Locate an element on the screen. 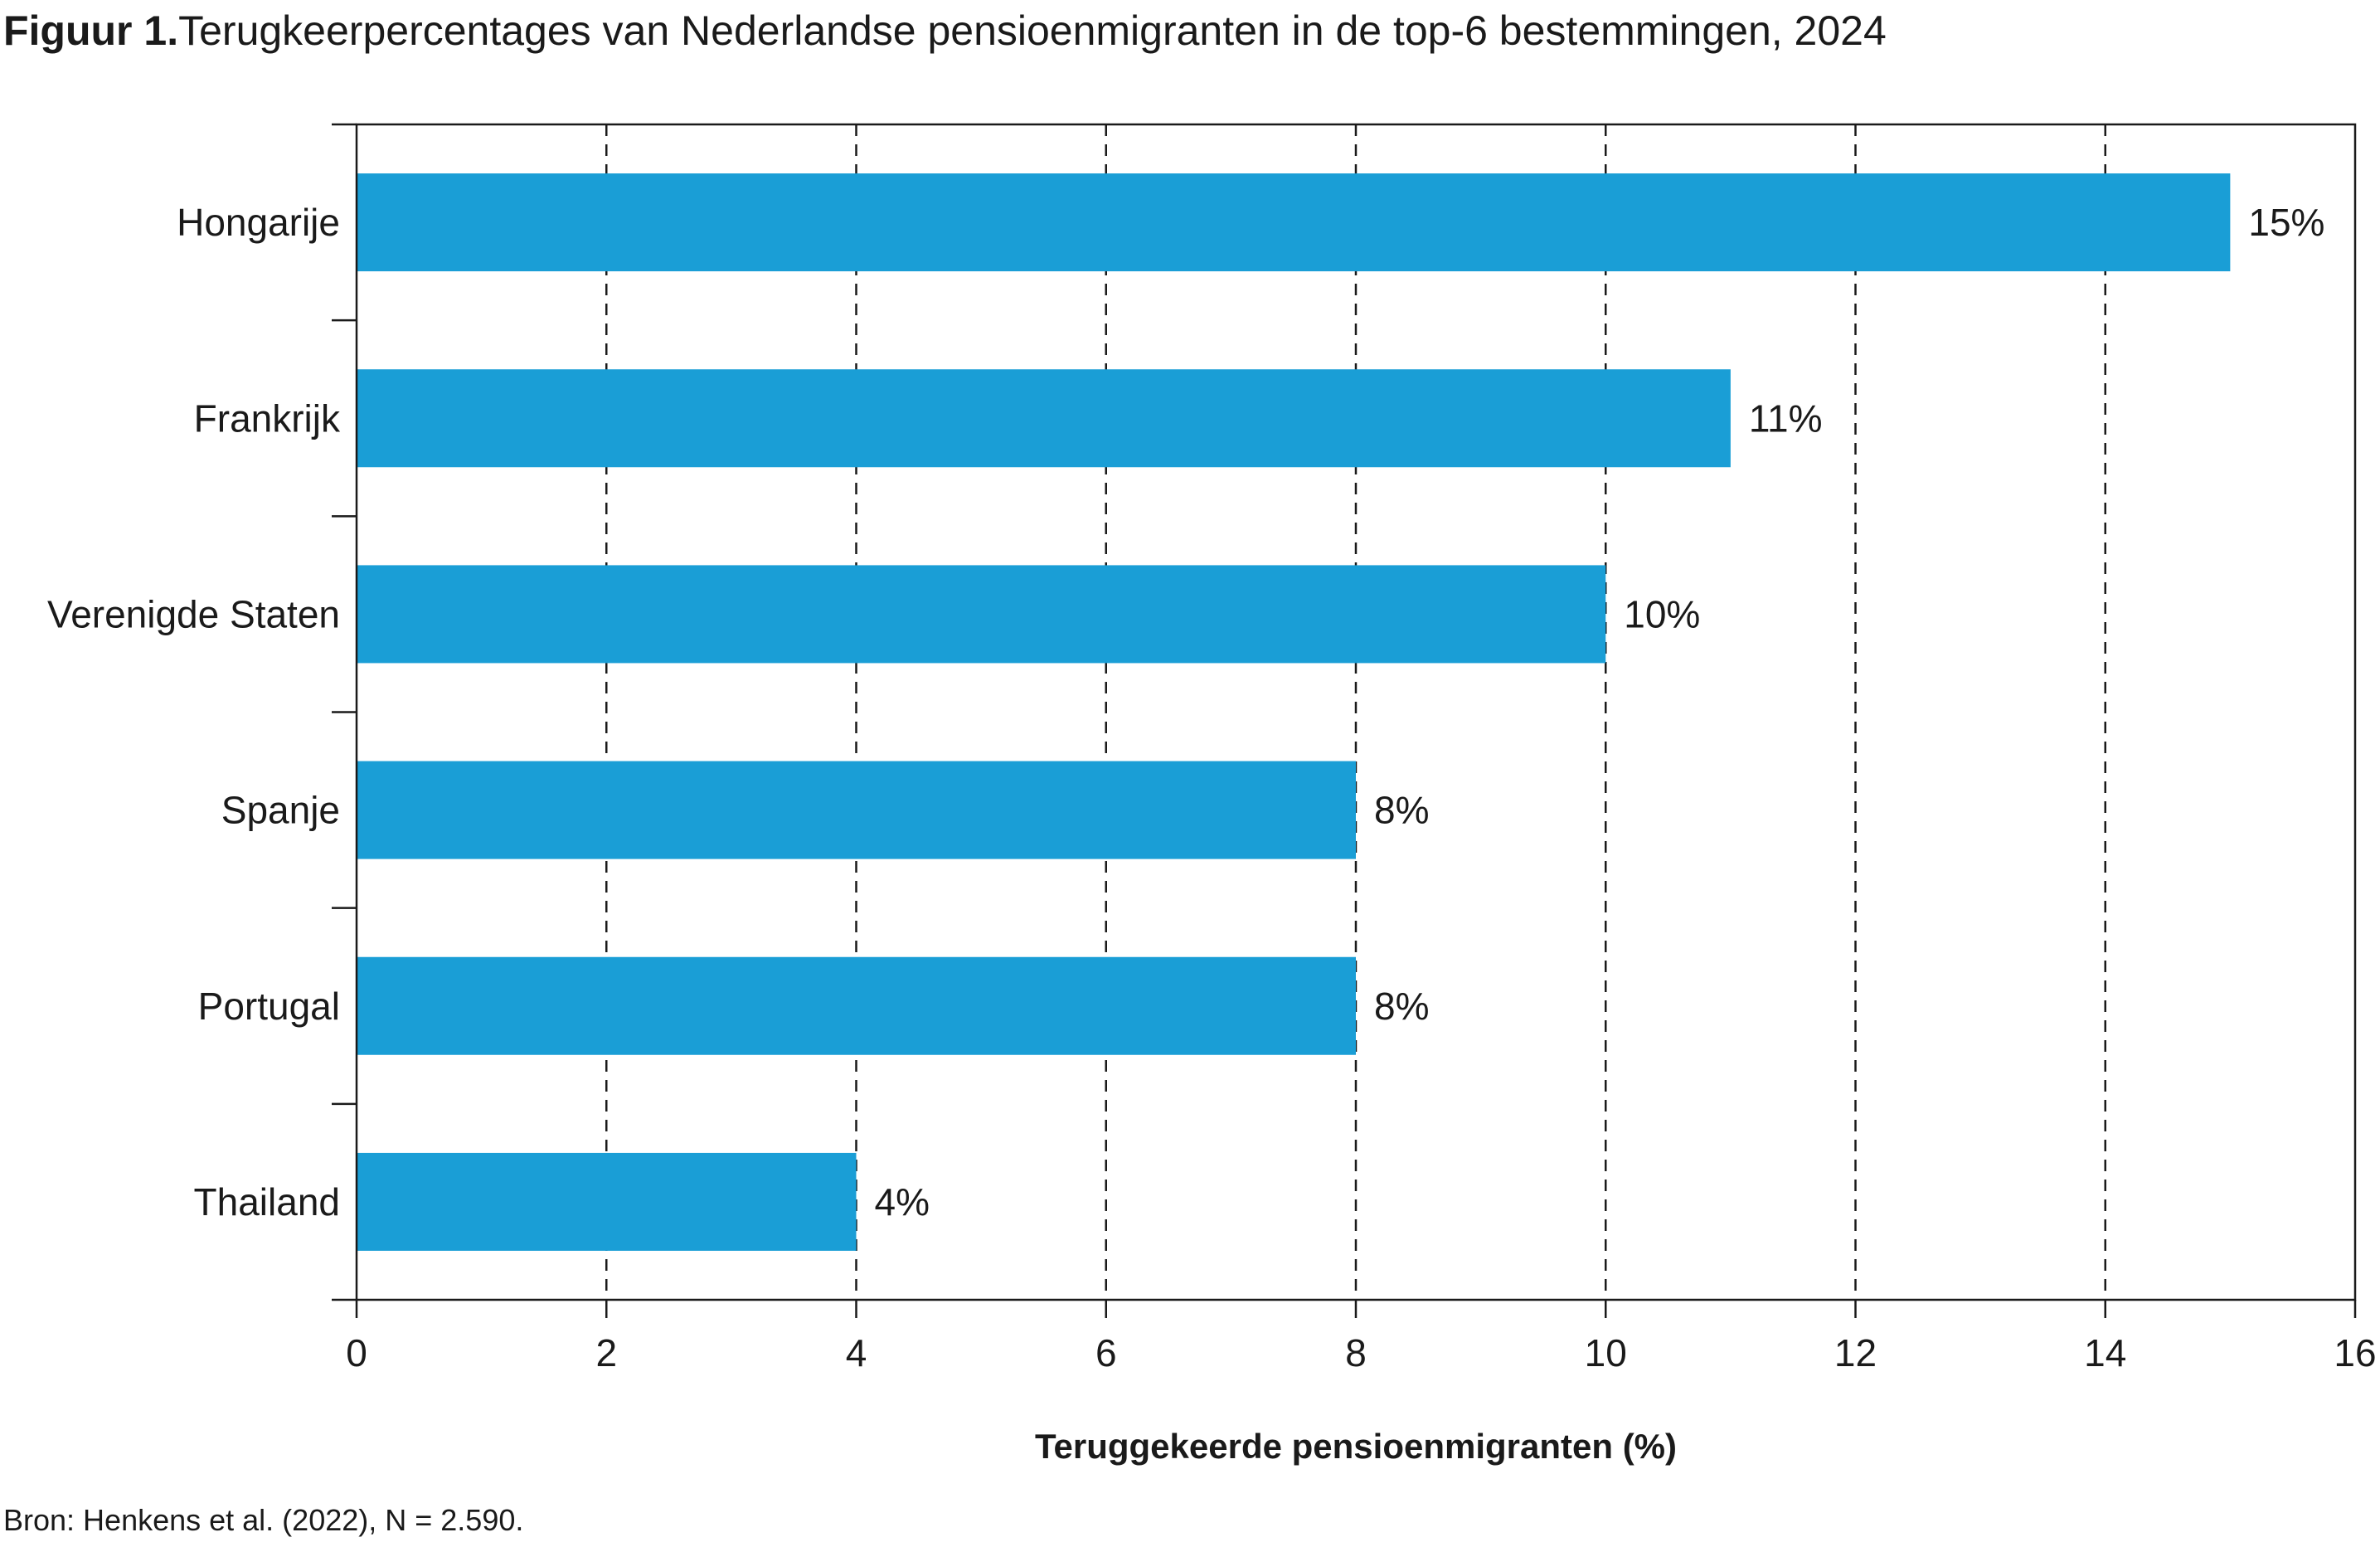 Image resolution: width=2380 pixels, height=1542 pixels. data-label: 4% is located at coordinates (902, 1201).